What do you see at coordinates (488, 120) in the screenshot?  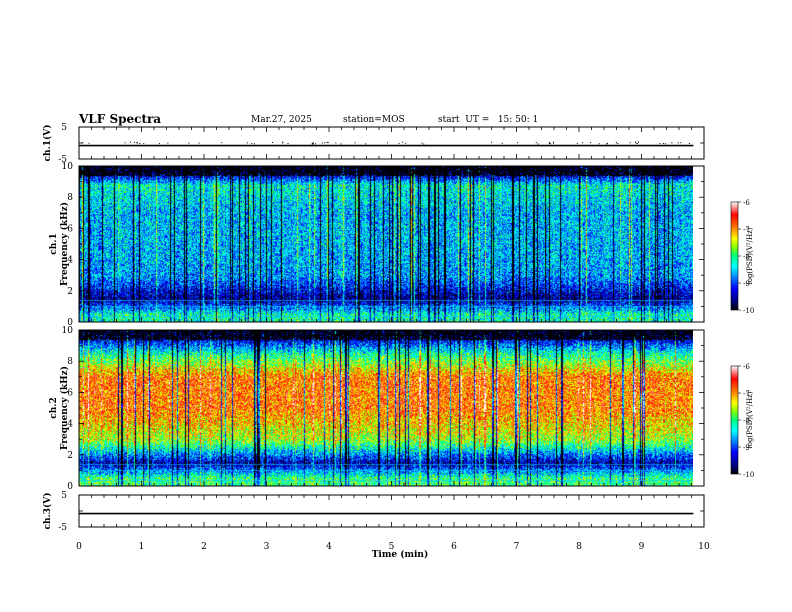 I see `start-ut-label: start UT = 15: 50: 1` at bounding box center [488, 120].